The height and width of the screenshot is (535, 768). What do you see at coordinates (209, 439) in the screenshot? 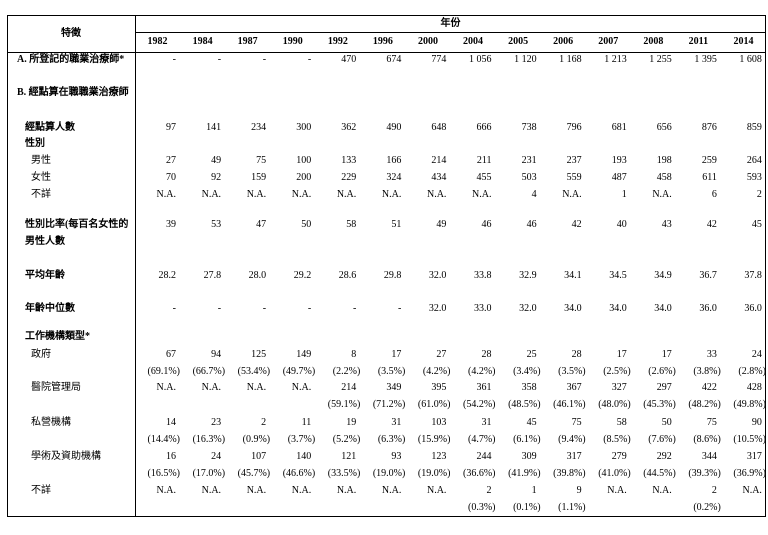
I see `cell-percent: (16.3%)` at bounding box center [209, 439].